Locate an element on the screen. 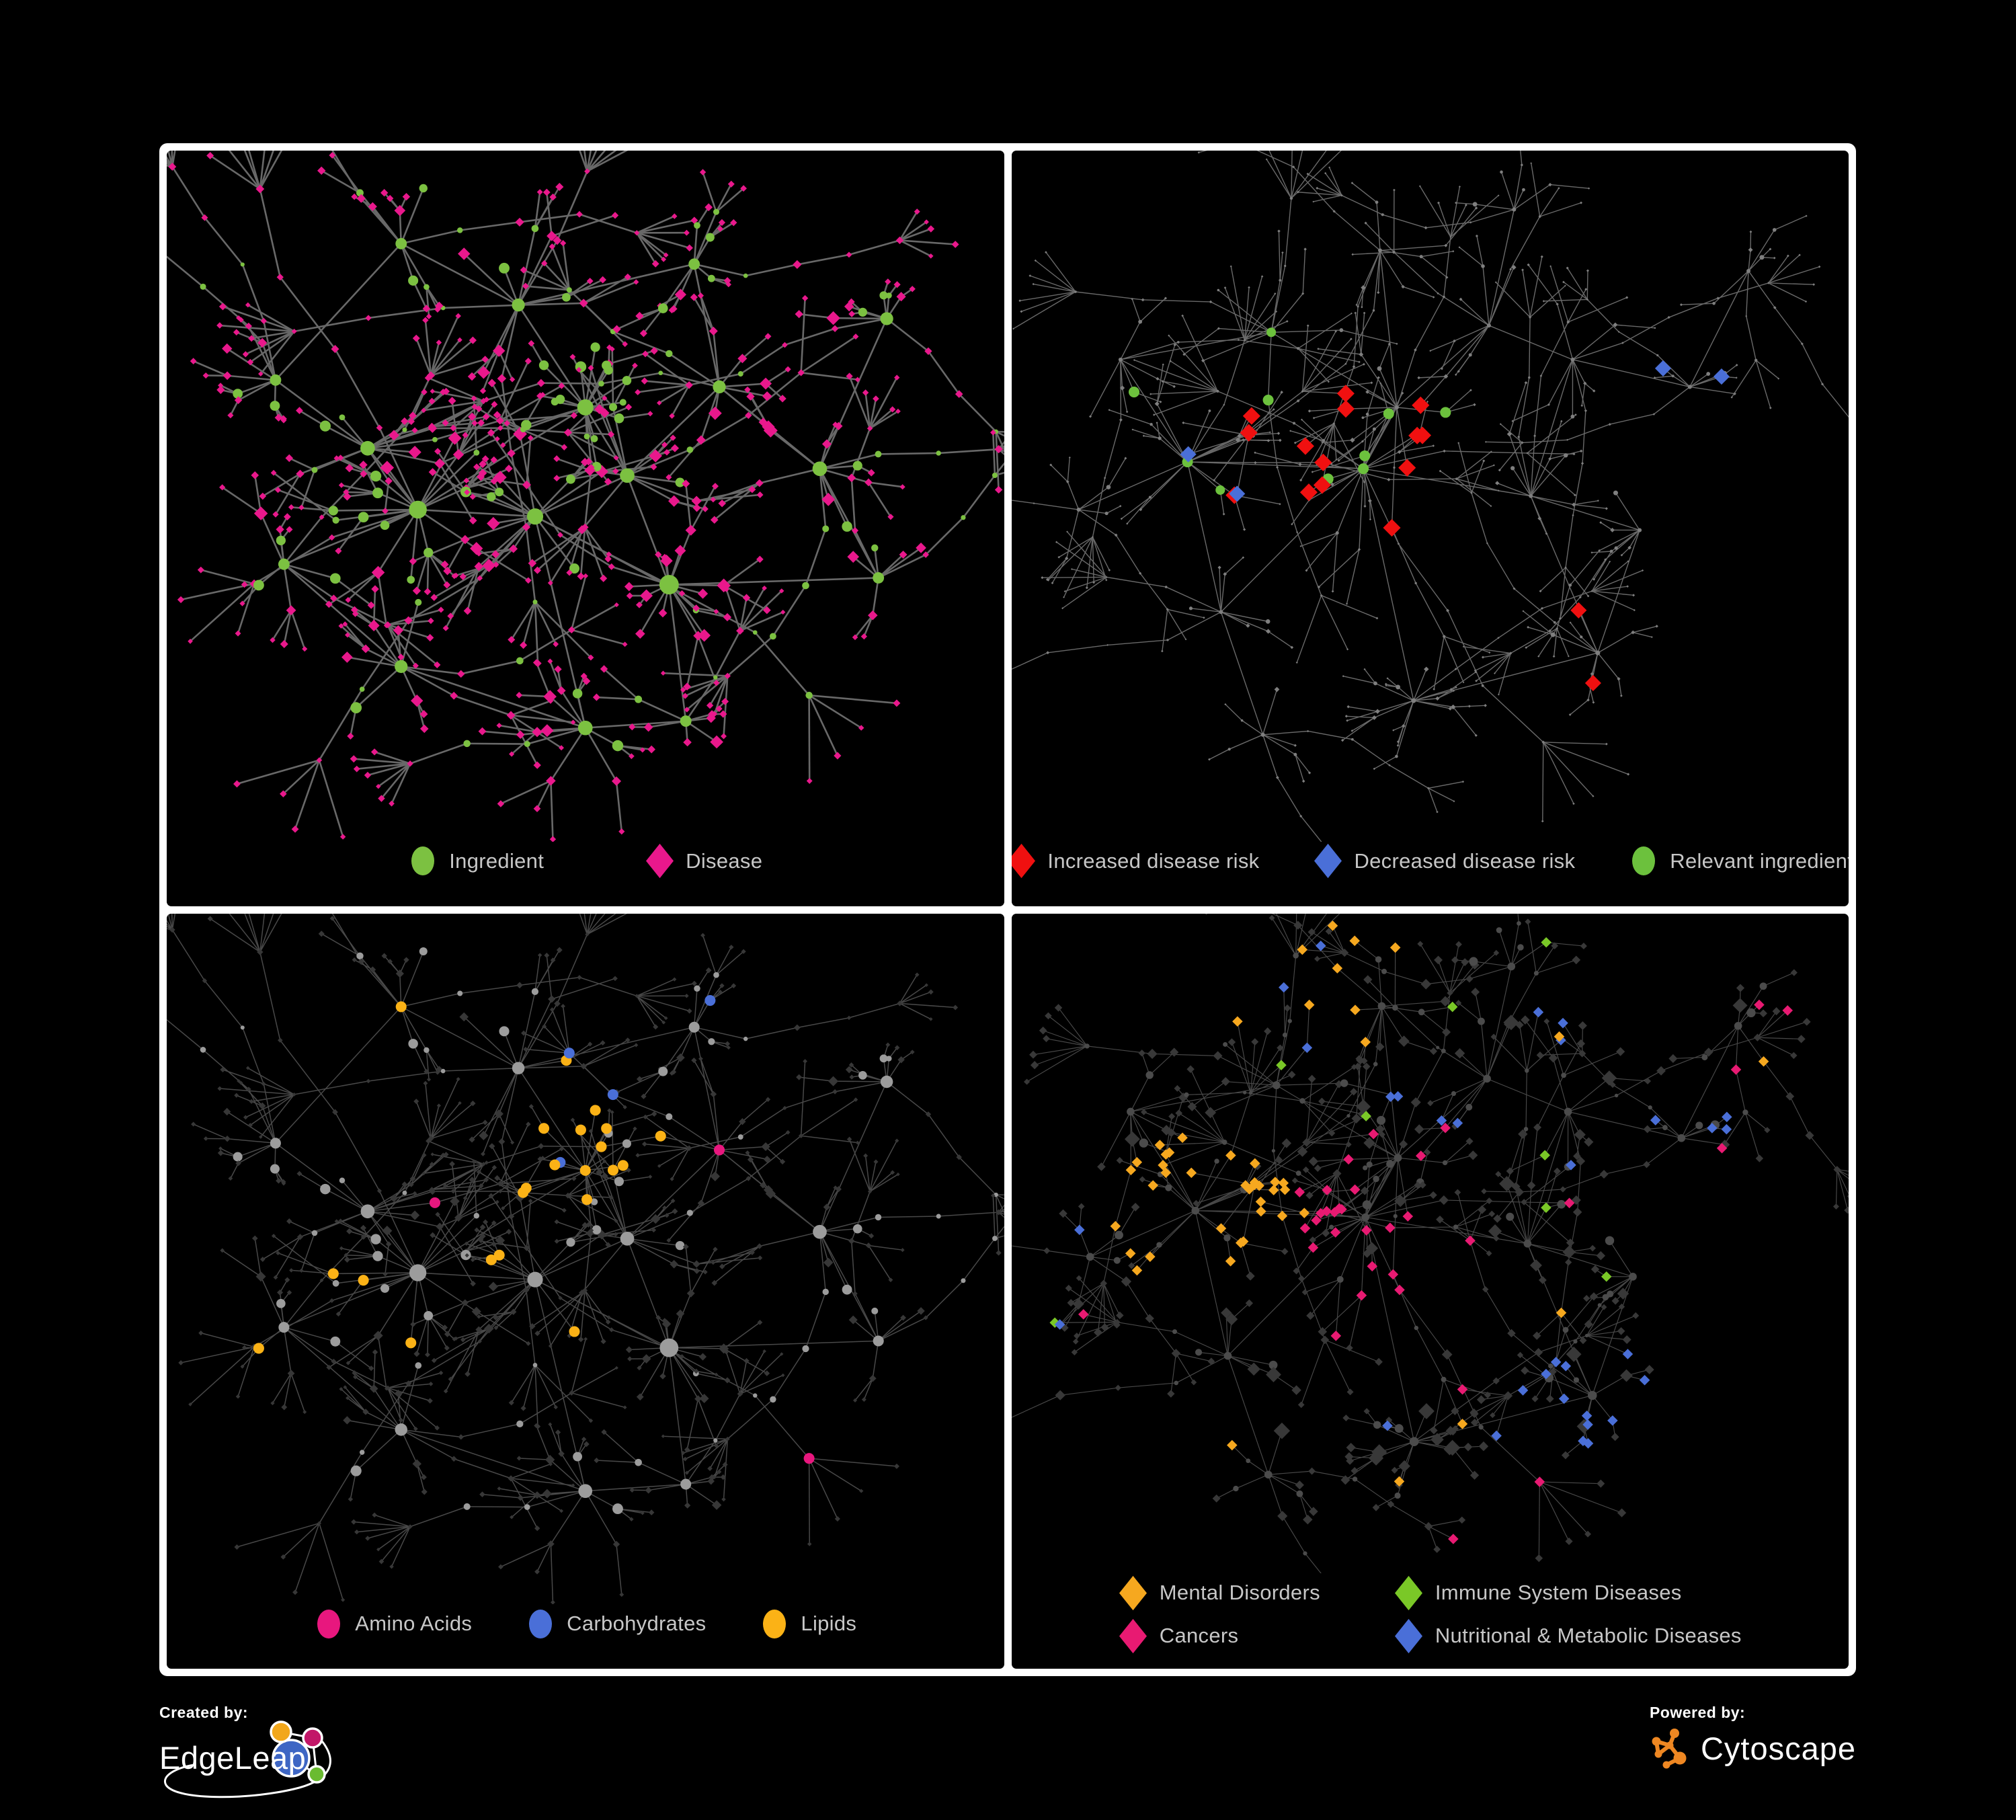 This screenshot has width=2016, height=1820. legend-label: Amino Acids is located at coordinates (414, 1623).